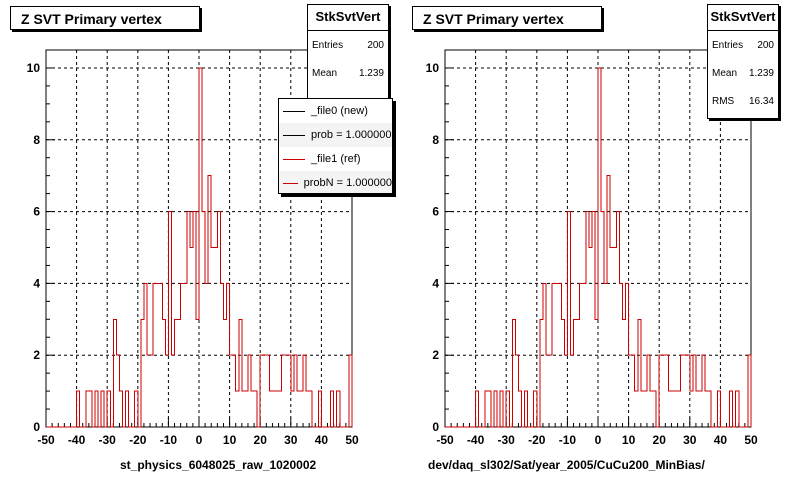 The height and width of the screenshot is (480, 800). Describe the element at coordinates (723, 101) in the screenshot. I see `right-stats-rms-label: RMS` at that location.